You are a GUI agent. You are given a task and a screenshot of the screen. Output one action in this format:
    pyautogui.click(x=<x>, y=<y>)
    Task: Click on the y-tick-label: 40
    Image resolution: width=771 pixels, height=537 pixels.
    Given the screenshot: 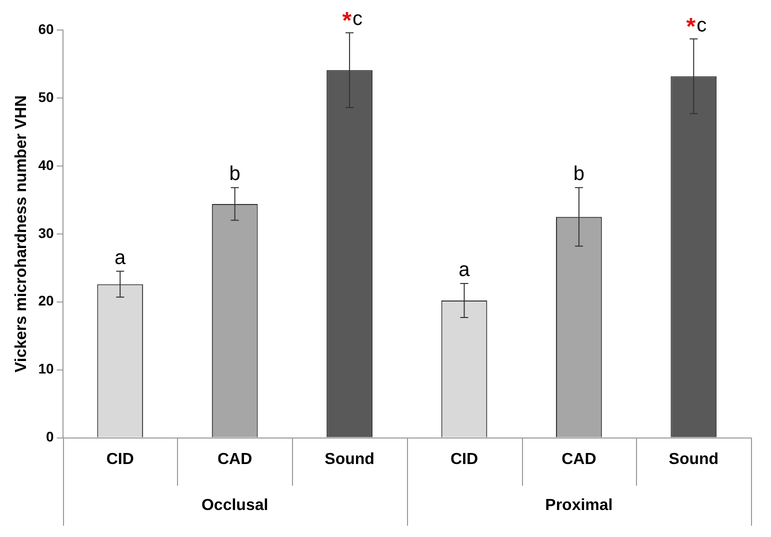 What is the action you would take?
    pyautogui.click(x=46, y=164)
    